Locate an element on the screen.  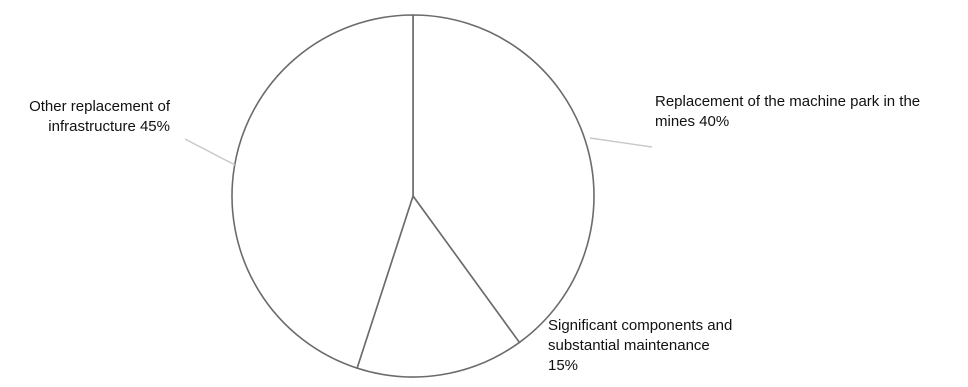
data-label-line: Other replacement of is located at coordinates (100, 106).